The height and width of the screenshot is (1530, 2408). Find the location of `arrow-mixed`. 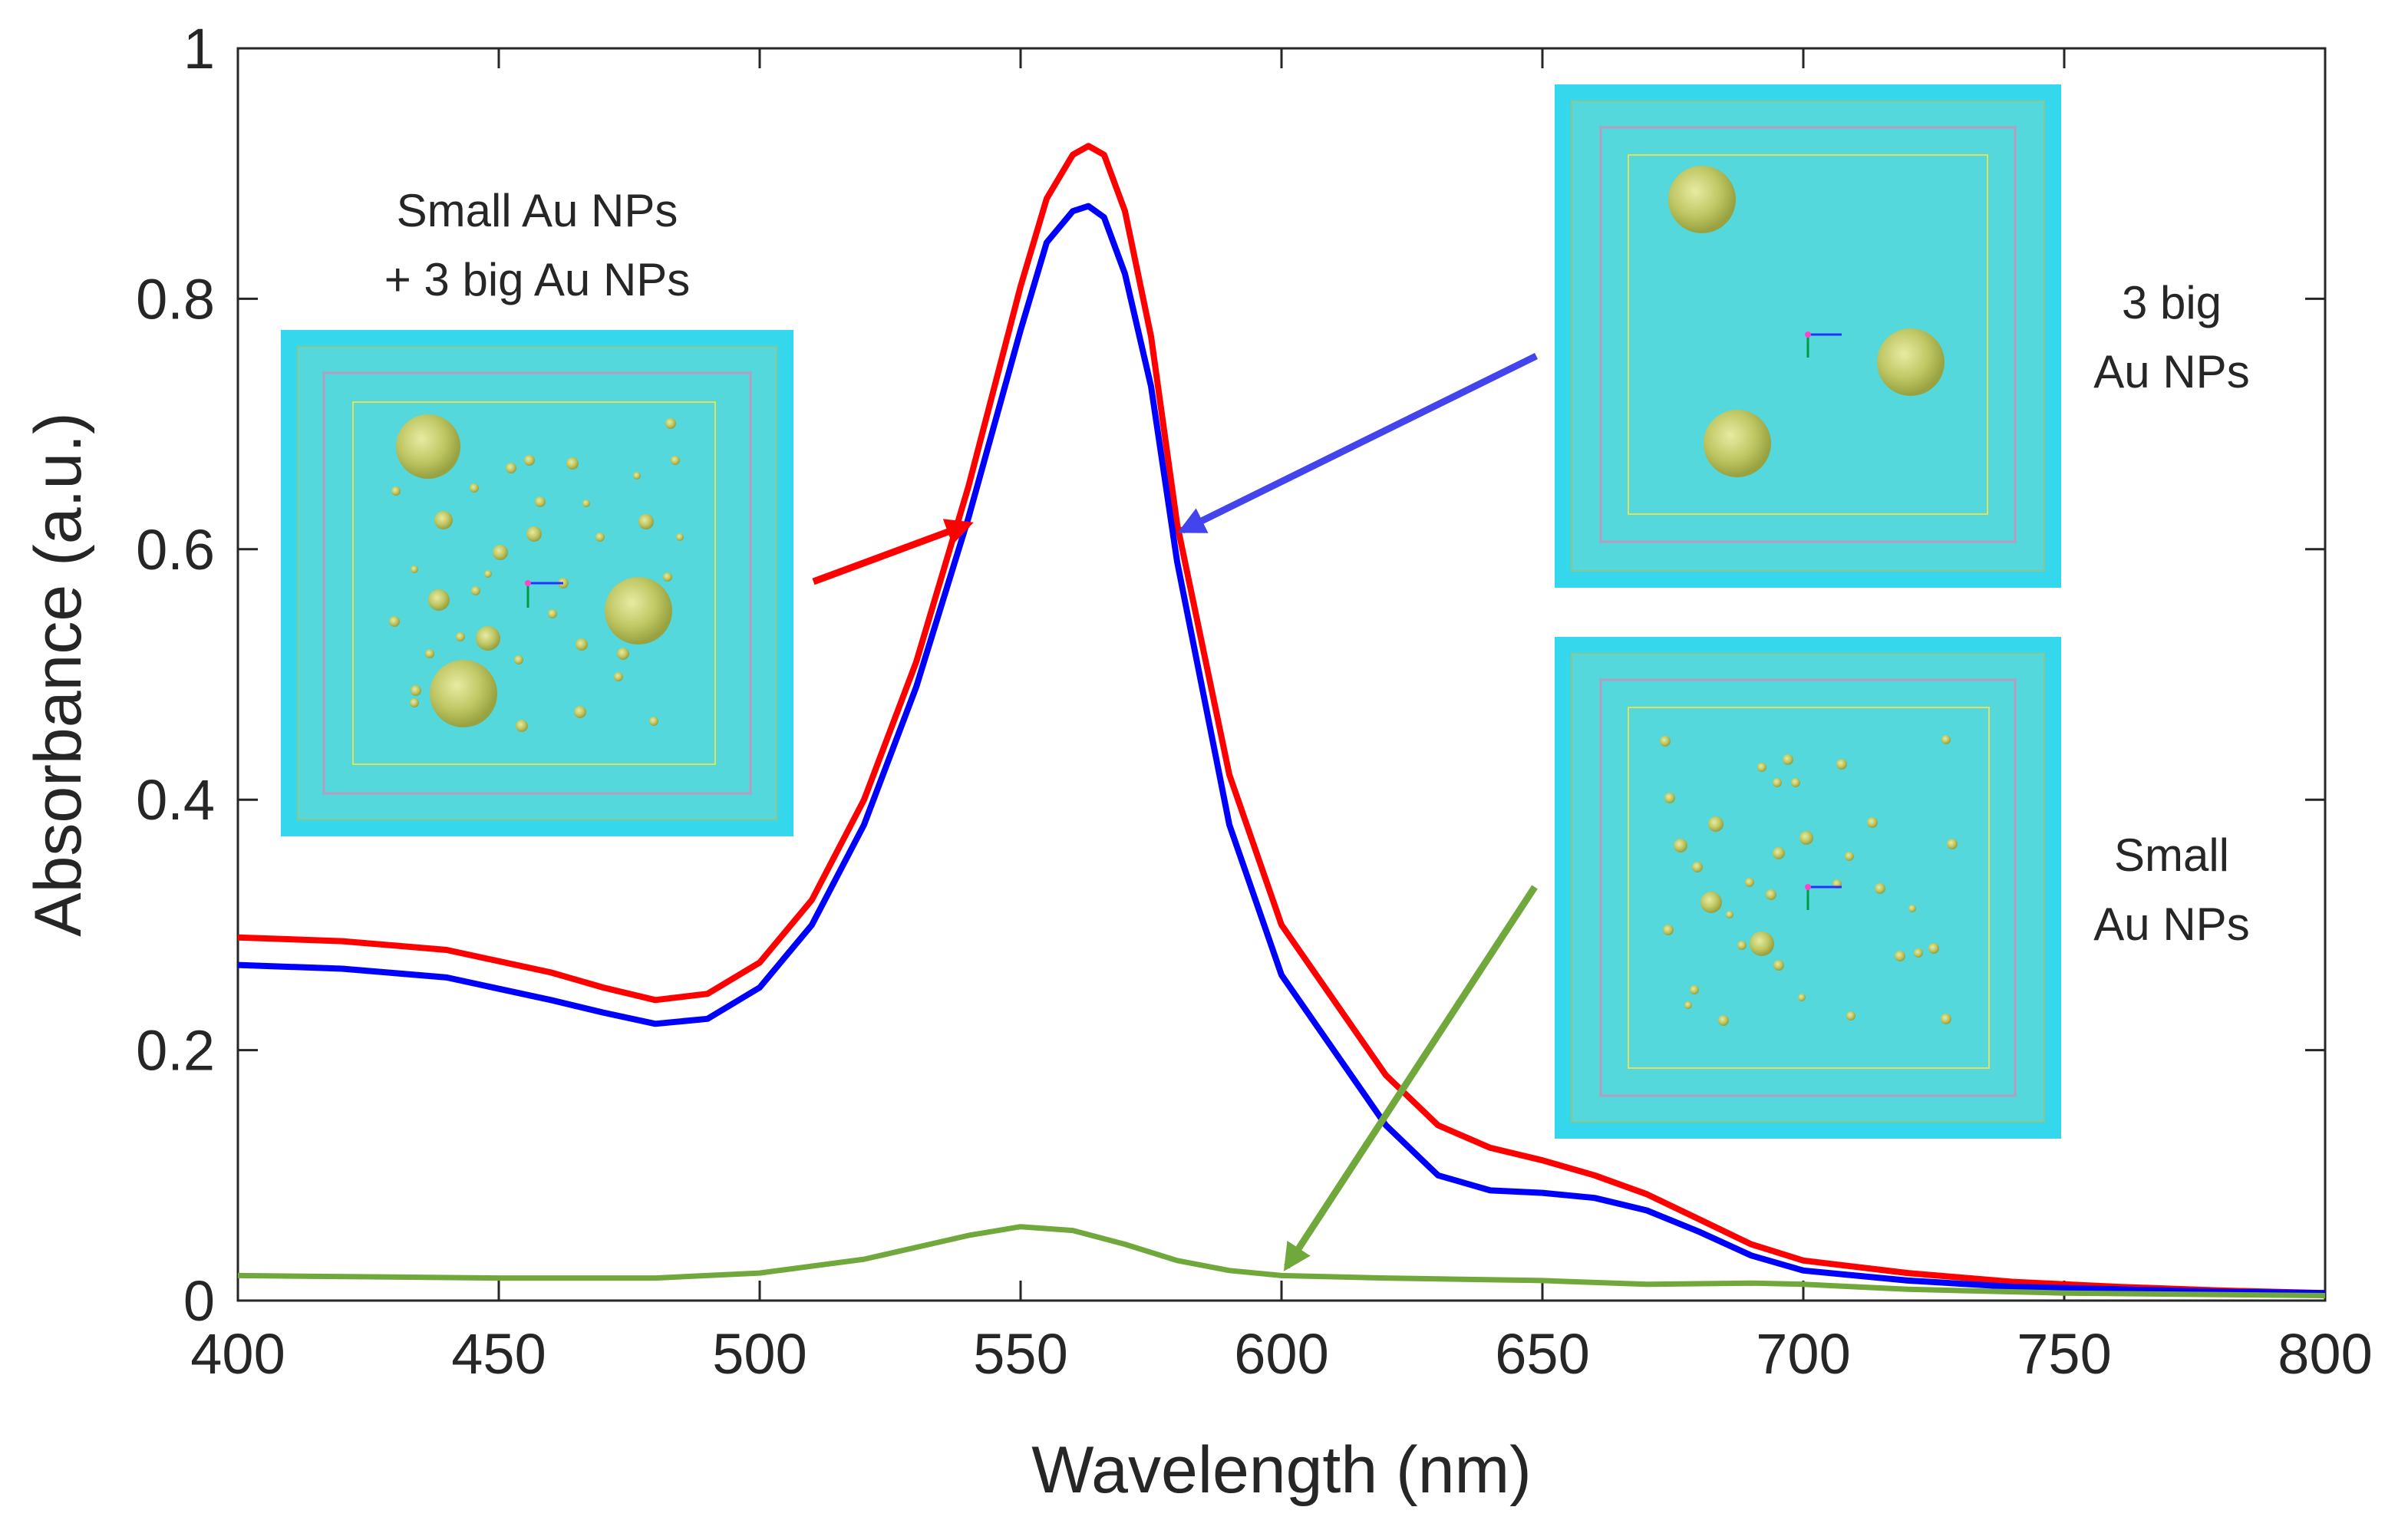

arrow-mixed is located at coordinates (893, 552).